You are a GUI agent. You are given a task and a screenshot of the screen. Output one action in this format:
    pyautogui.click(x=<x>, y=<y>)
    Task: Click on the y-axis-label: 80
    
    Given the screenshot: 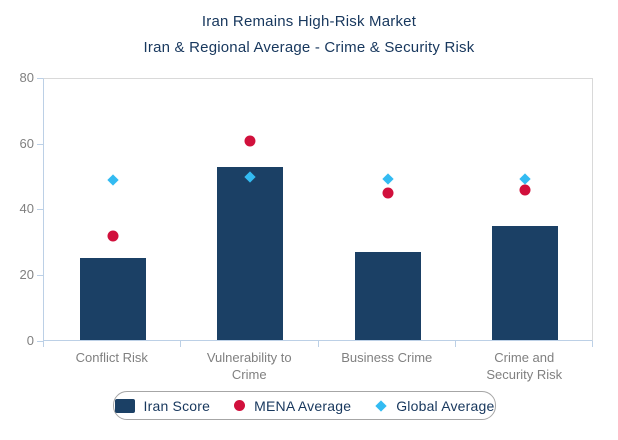 What is the action you would take?
    pyautogui.click(x=26, y=77)
    